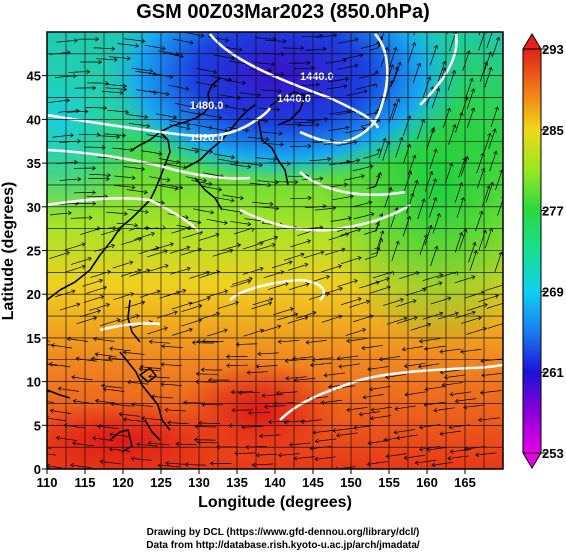  I want to click on y-axis-ticks: 0 5 10 15 20 25 30 35 40 45, so click(37, 273).